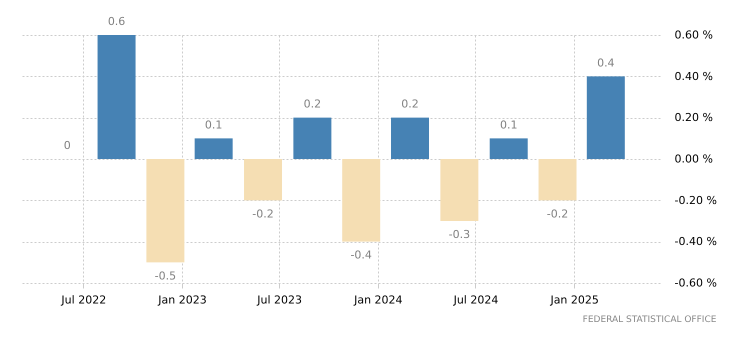  I want to click on x-tick-label: Jan 2025, so click(574, 300).